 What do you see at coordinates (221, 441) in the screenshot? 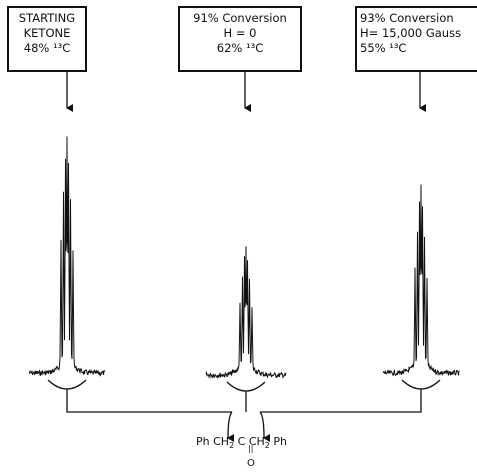
I see `methylene-left: CH` at bounding box center [221, 441].